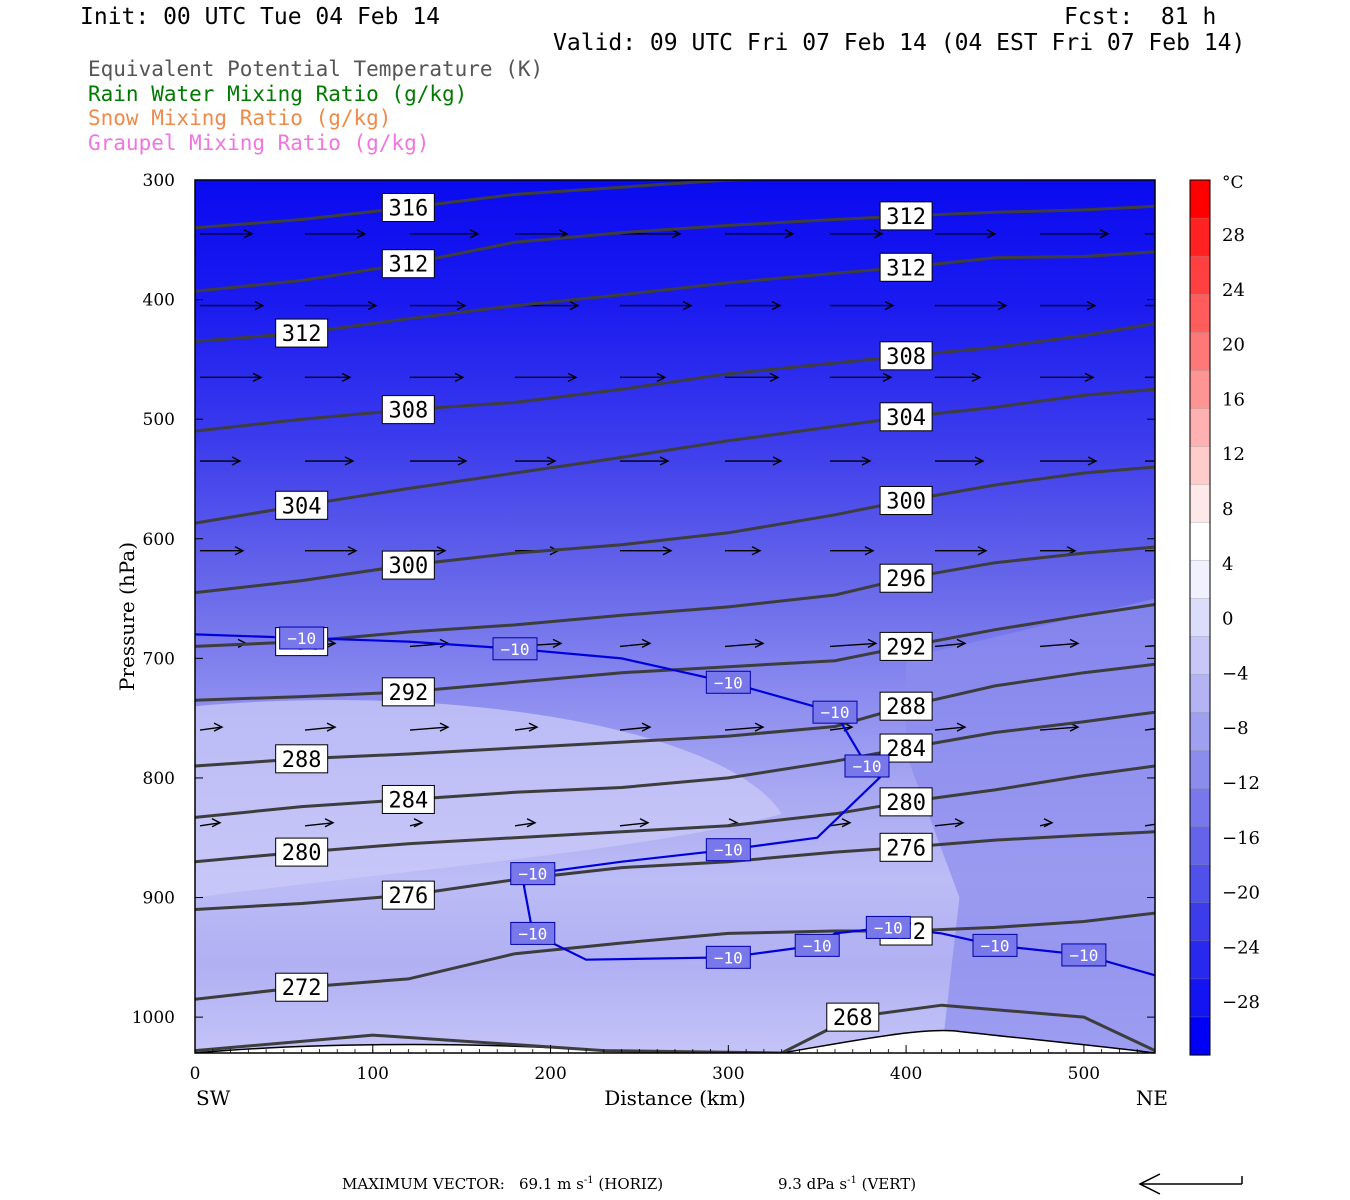 Image resolution: width=1350 pixels, height=1200 pixels. What do you see at coordinates (1241, 1002) in the screenshot?
I see `colorbar-tick-label: −28` at bounding box center [1241, 1002].